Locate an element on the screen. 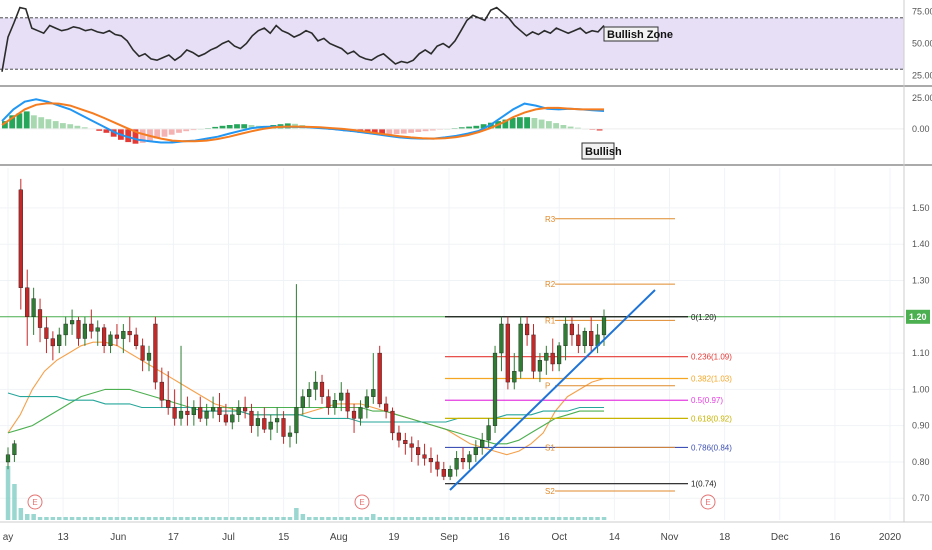  trendline is located at coordinates (552, 390).